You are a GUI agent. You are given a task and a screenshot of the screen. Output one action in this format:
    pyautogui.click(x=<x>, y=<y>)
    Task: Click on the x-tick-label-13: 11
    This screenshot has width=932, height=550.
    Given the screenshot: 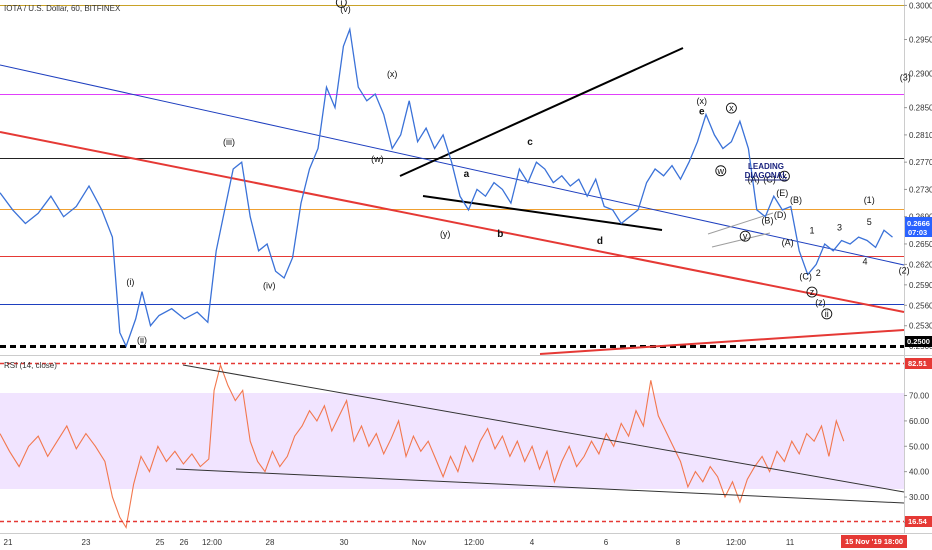 What is the action you would take?
    pyautogui.click(x=790, y=542)
    